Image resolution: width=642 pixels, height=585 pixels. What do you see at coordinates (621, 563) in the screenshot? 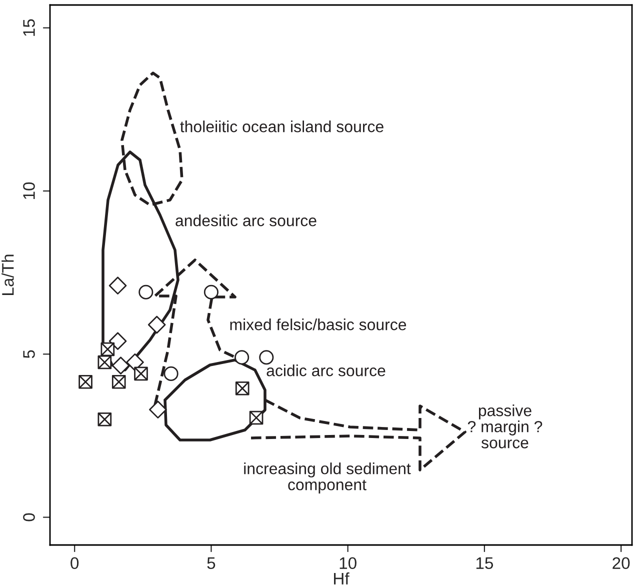
I see `x-tick-label: 20` at bounding box center [621, 563].